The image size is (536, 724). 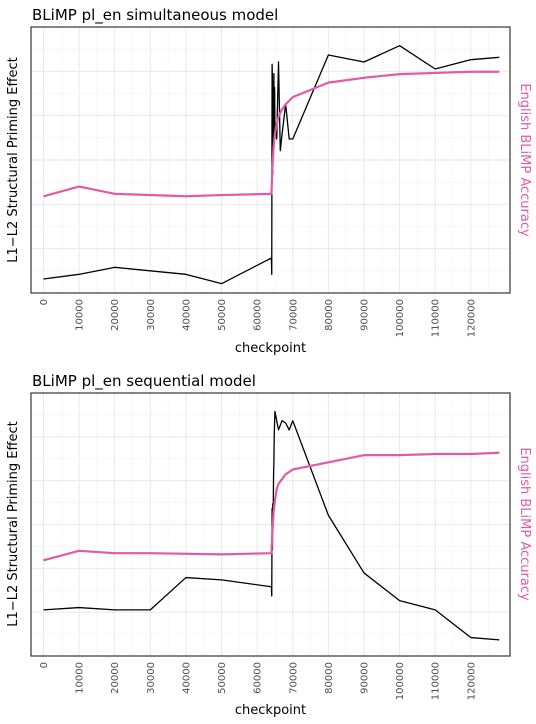 What do you see at coordinates (155, 15) in the screenshot?
I see `chart-title: BLiMP pl_en simultaneous model` at bounding box center [155, 15].